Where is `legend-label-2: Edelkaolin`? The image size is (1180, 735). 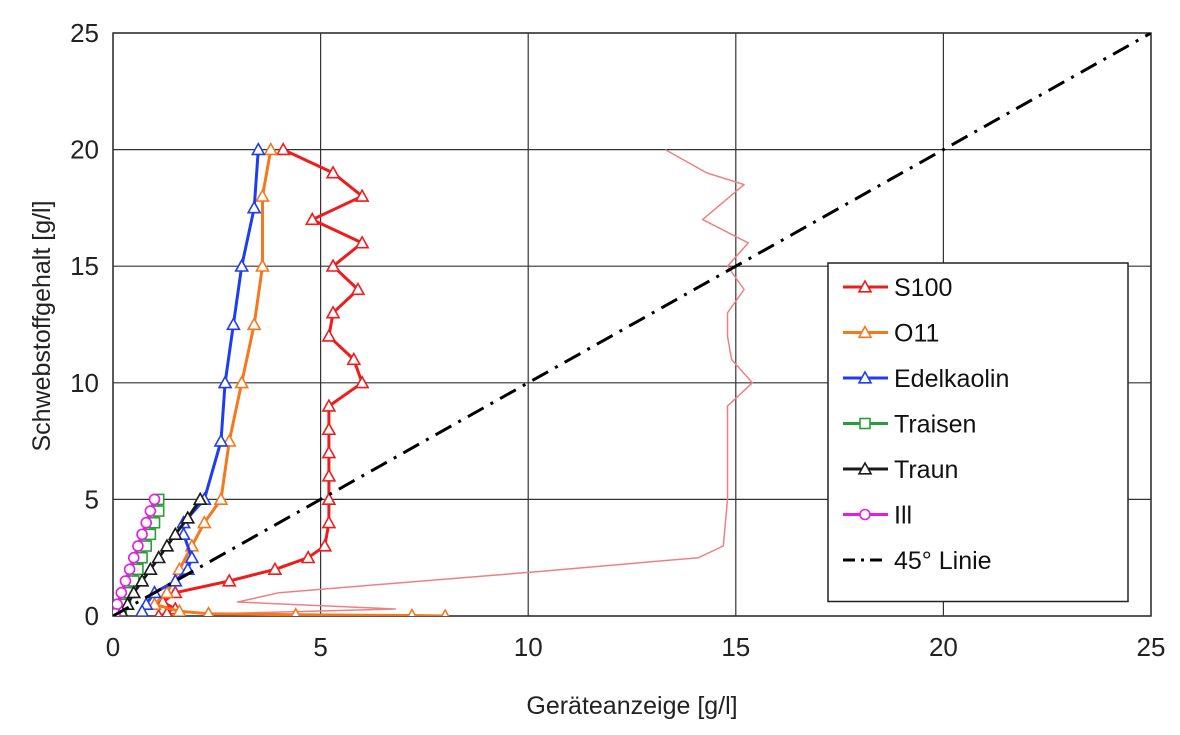 legend-label-2: Edelkaolin is located at coordinates (951, 379).